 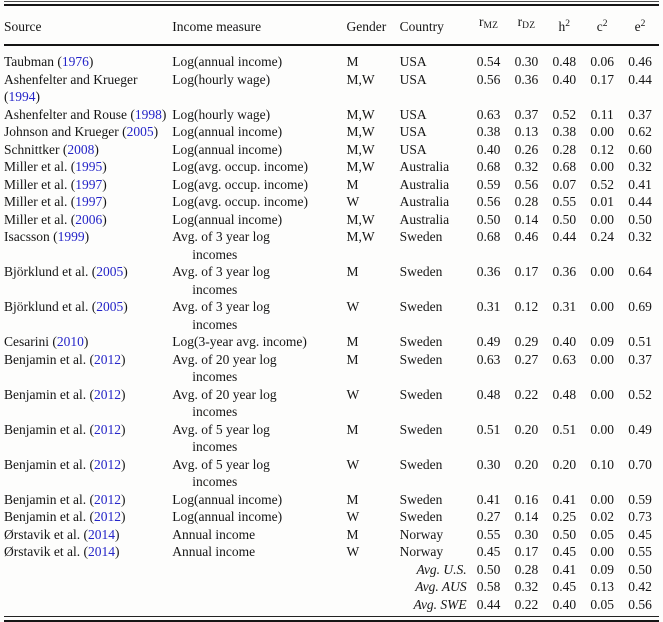 What do you see at coordinates (640, 499) in the screenshot?
I see `e2-value-cell: 0.59` at bounding box center [640, 499].